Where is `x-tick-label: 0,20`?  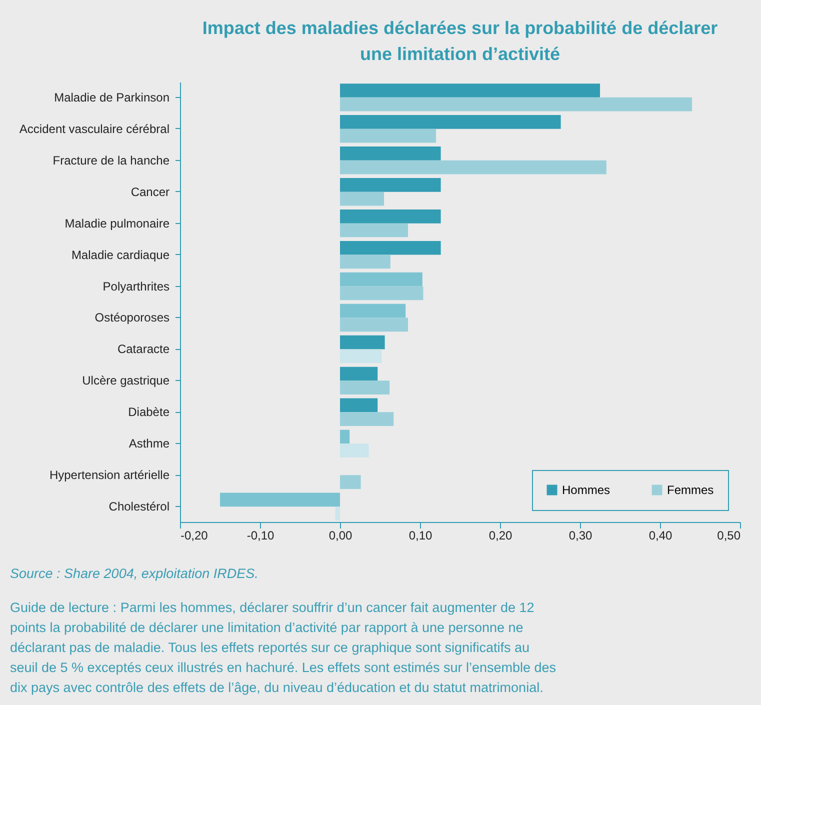 x-tick-label: 0,20 is located at coordinates (500, 535).